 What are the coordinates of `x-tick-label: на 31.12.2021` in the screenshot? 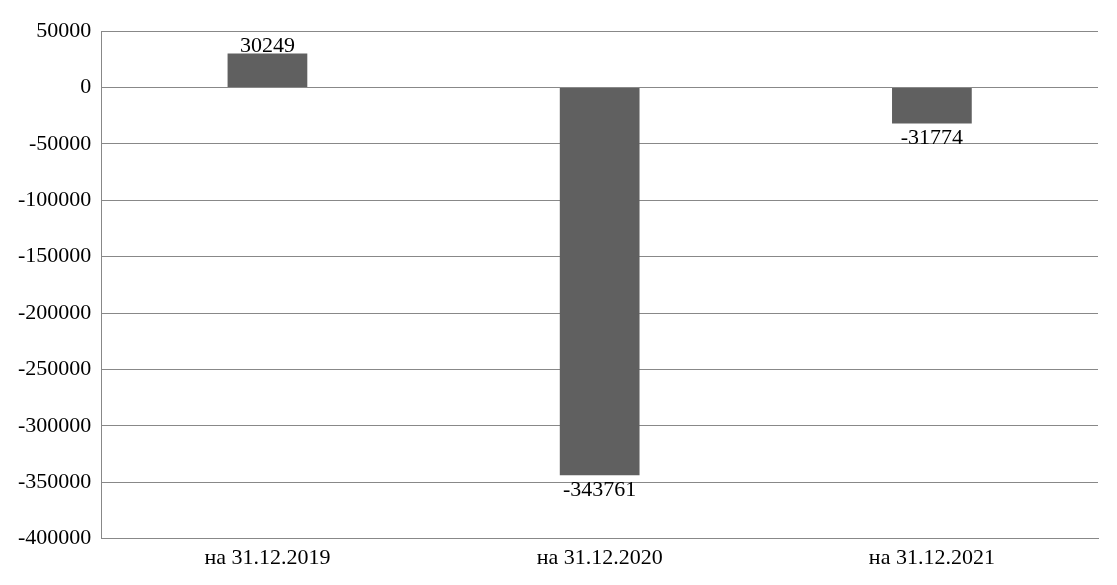 It's located at (931, 556).